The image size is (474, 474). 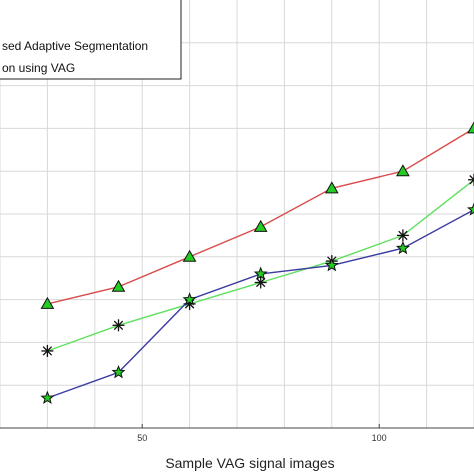 I want to click on legend: sed Adaptive Segmentation on using VAG, so click(x=91, y=40).